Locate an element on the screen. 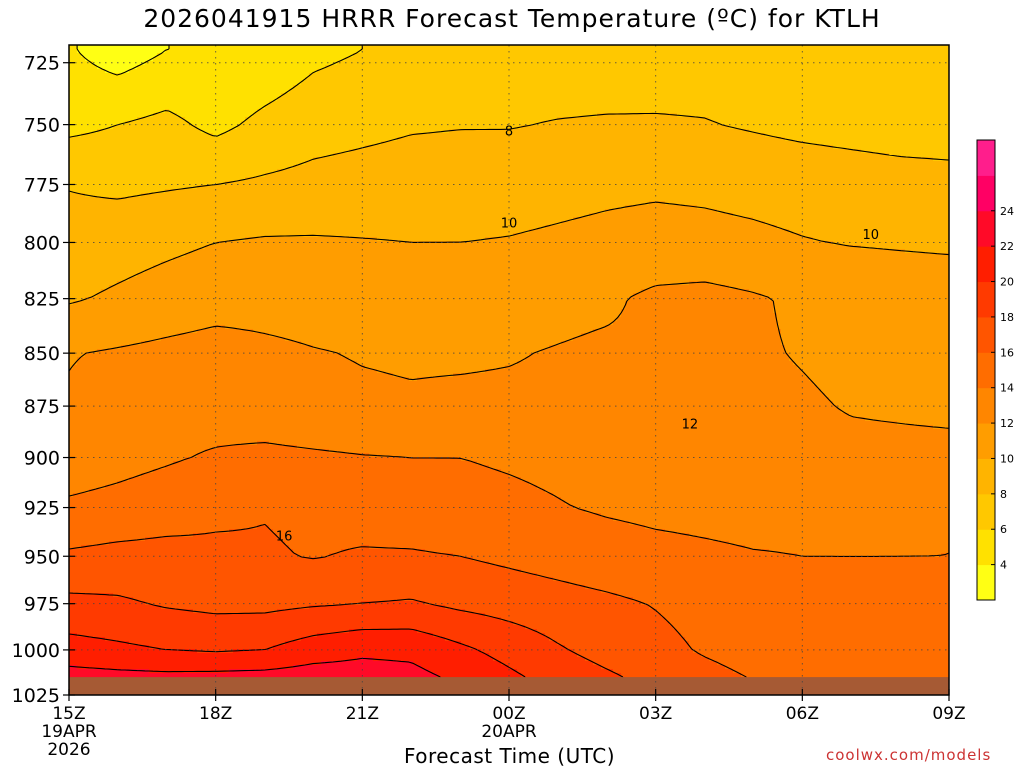 The image size is (1024, 768). y-tick-label: 775 is located at coordinates (42, 185).